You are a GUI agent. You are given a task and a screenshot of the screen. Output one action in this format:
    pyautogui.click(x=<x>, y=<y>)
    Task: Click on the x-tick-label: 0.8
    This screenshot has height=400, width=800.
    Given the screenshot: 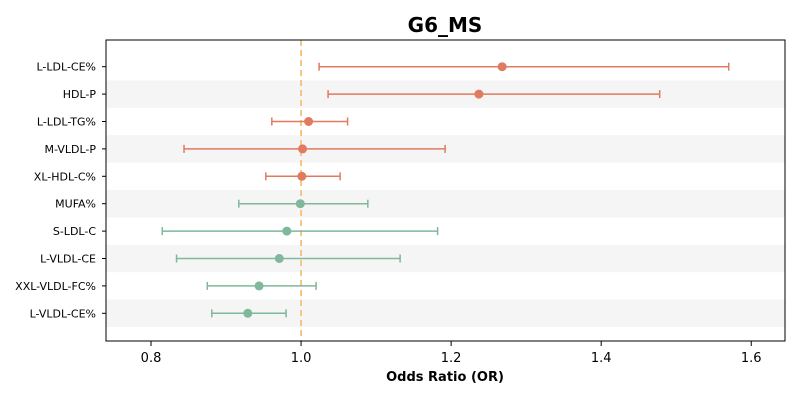 What is the action you would take?
    pyautogui.click(x=151, y=358)
    